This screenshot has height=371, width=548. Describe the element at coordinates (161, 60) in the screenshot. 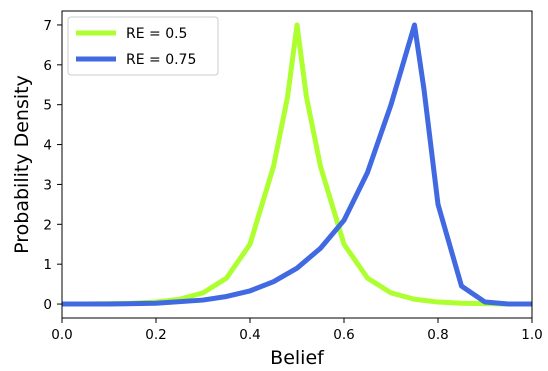

I see `legend-label-2: RE = 0.75` at that location.